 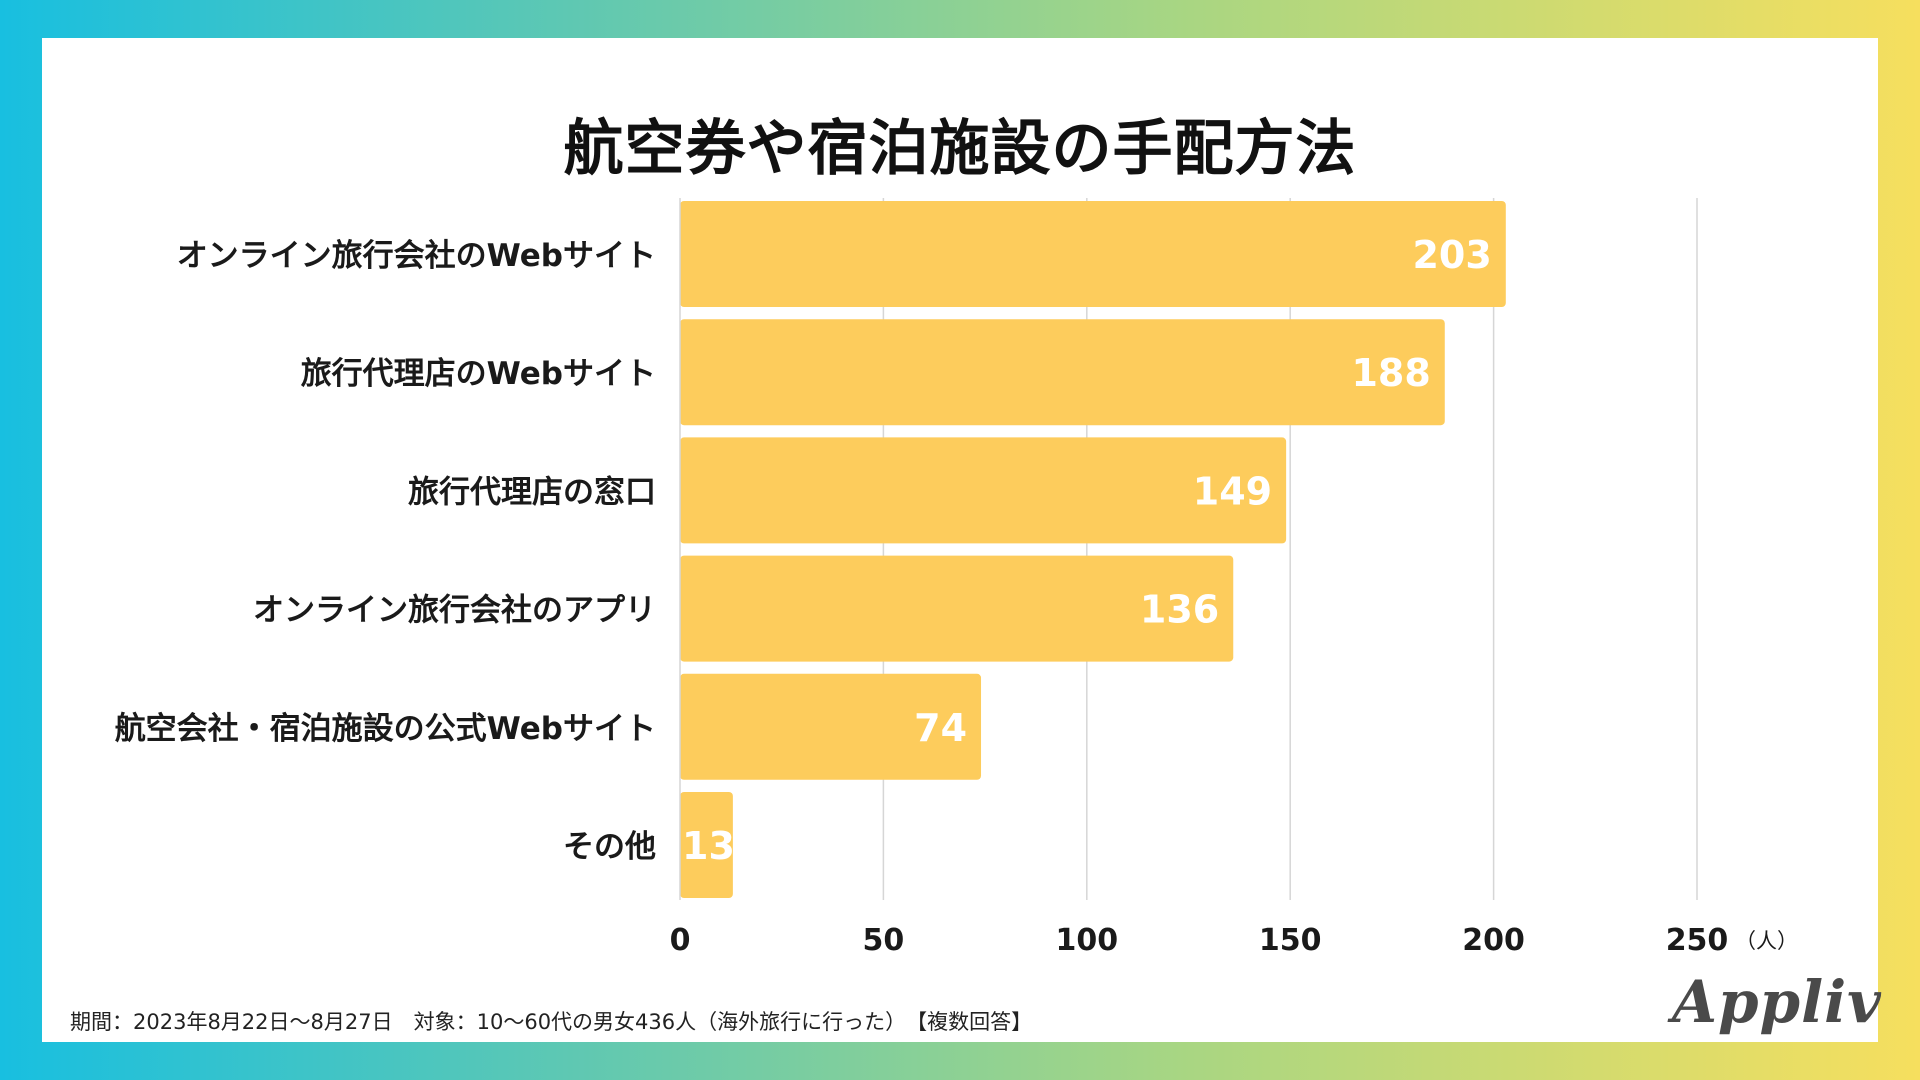 What do you see at coordinates (385, 729) in the screenshot?
I see `category-label-4: 航空会社・宿泊施設の公式Webサイト` at bounding box center [385, 729].